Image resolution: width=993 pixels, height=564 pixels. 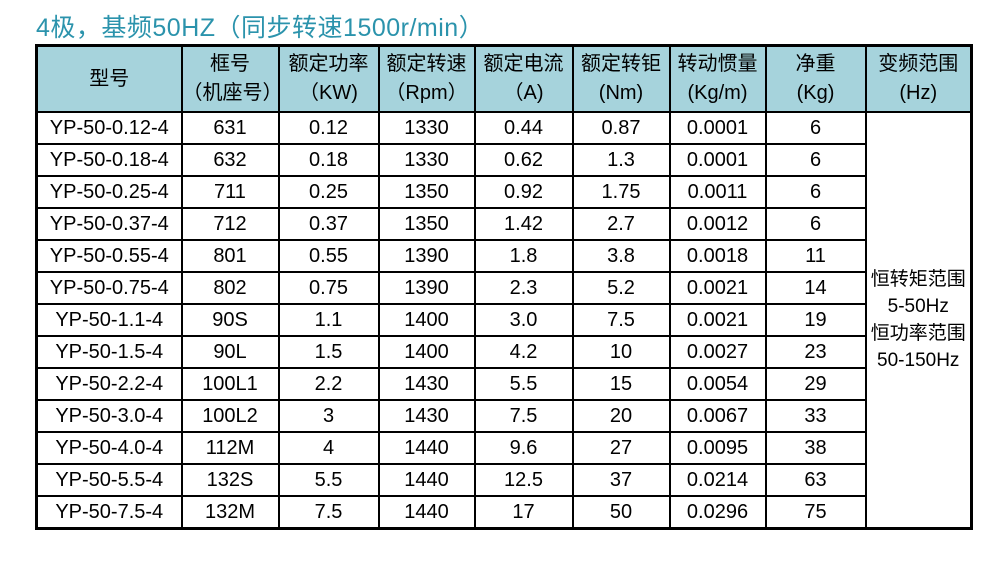 What do you see at coordinates (503, 288) in the screenshot?
I see `table-row: YP-50-0.75-4 802 0.75 1390 2.3 5.2 0.0021 14` at bounding box center [503, 288].